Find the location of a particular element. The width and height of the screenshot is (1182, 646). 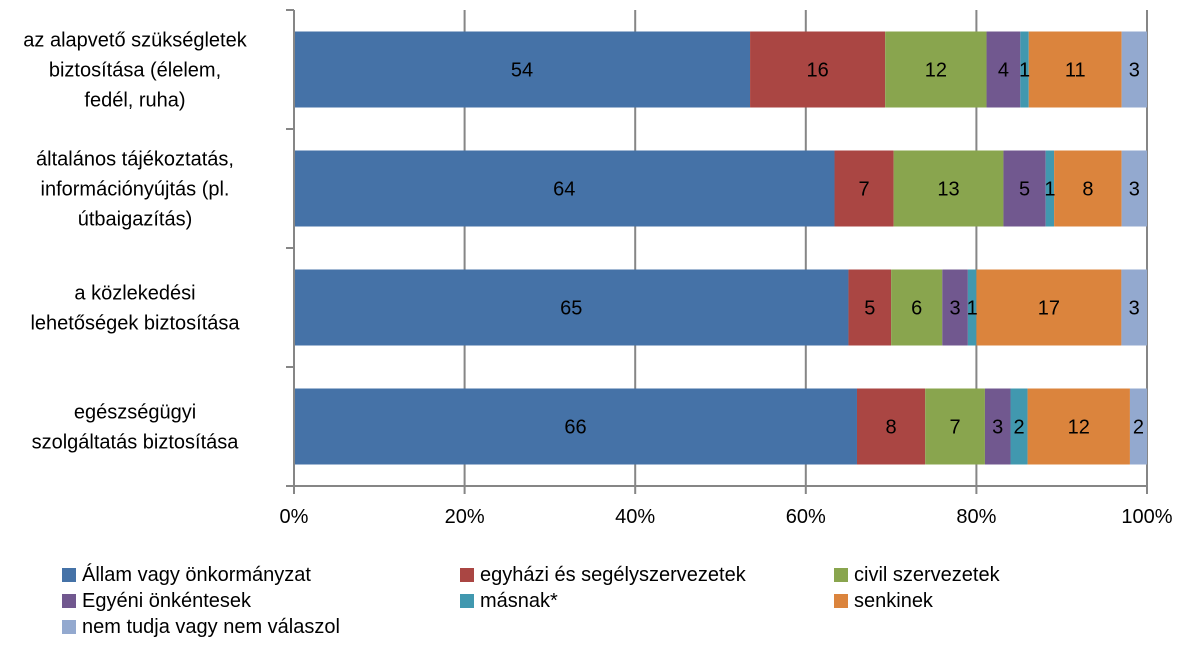

x-tick-label: 80% is located at coordinates (976, 517).